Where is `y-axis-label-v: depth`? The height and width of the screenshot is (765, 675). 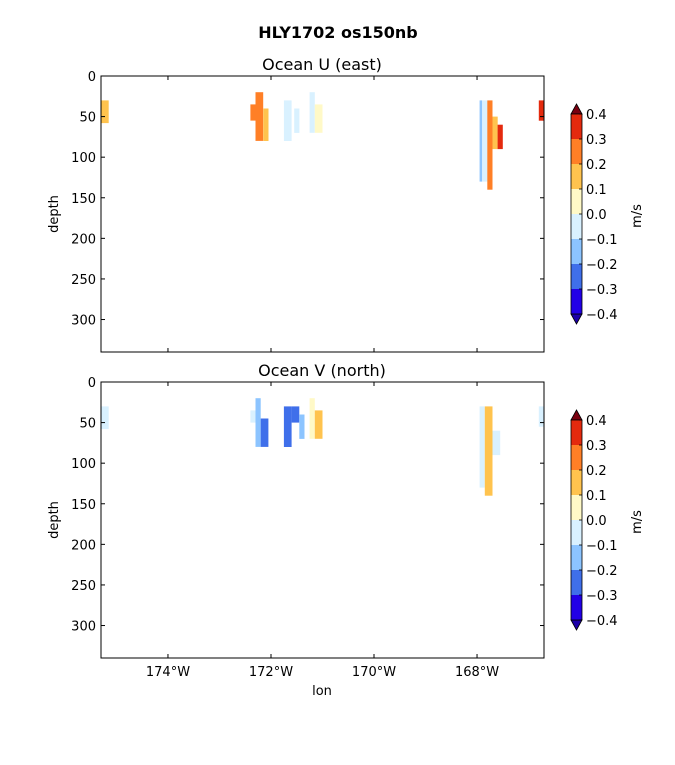 y-axis-label-v: depth is located at coordinates (54, 520).